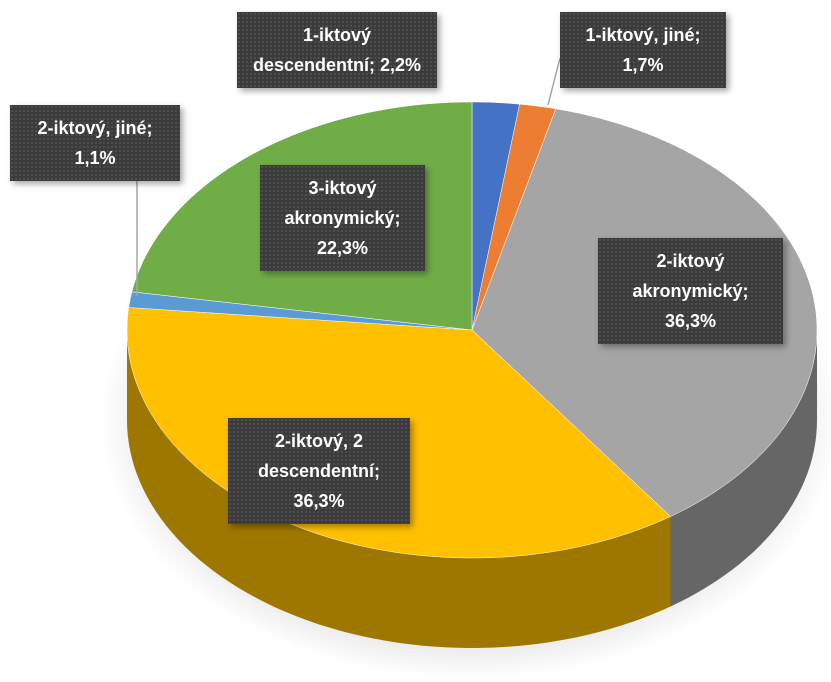  I want to click on data-label: 1-iktový descendentní; 2,2%, so click(337, 50).